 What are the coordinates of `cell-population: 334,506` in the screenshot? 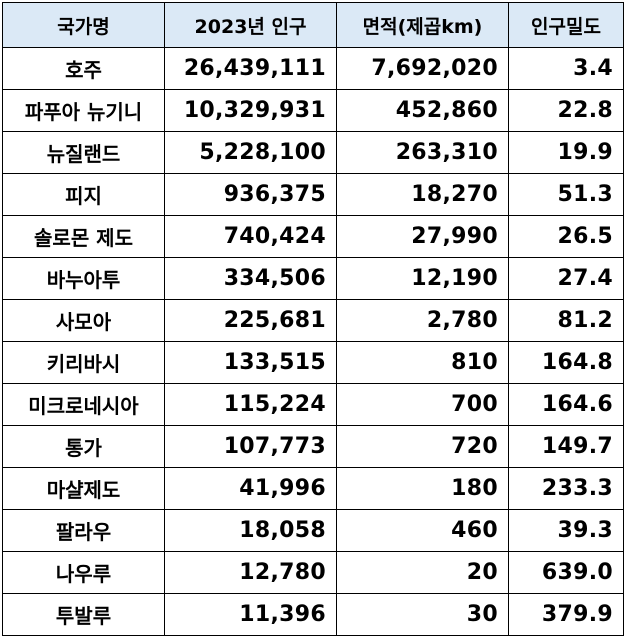 It's located at (250, 278).